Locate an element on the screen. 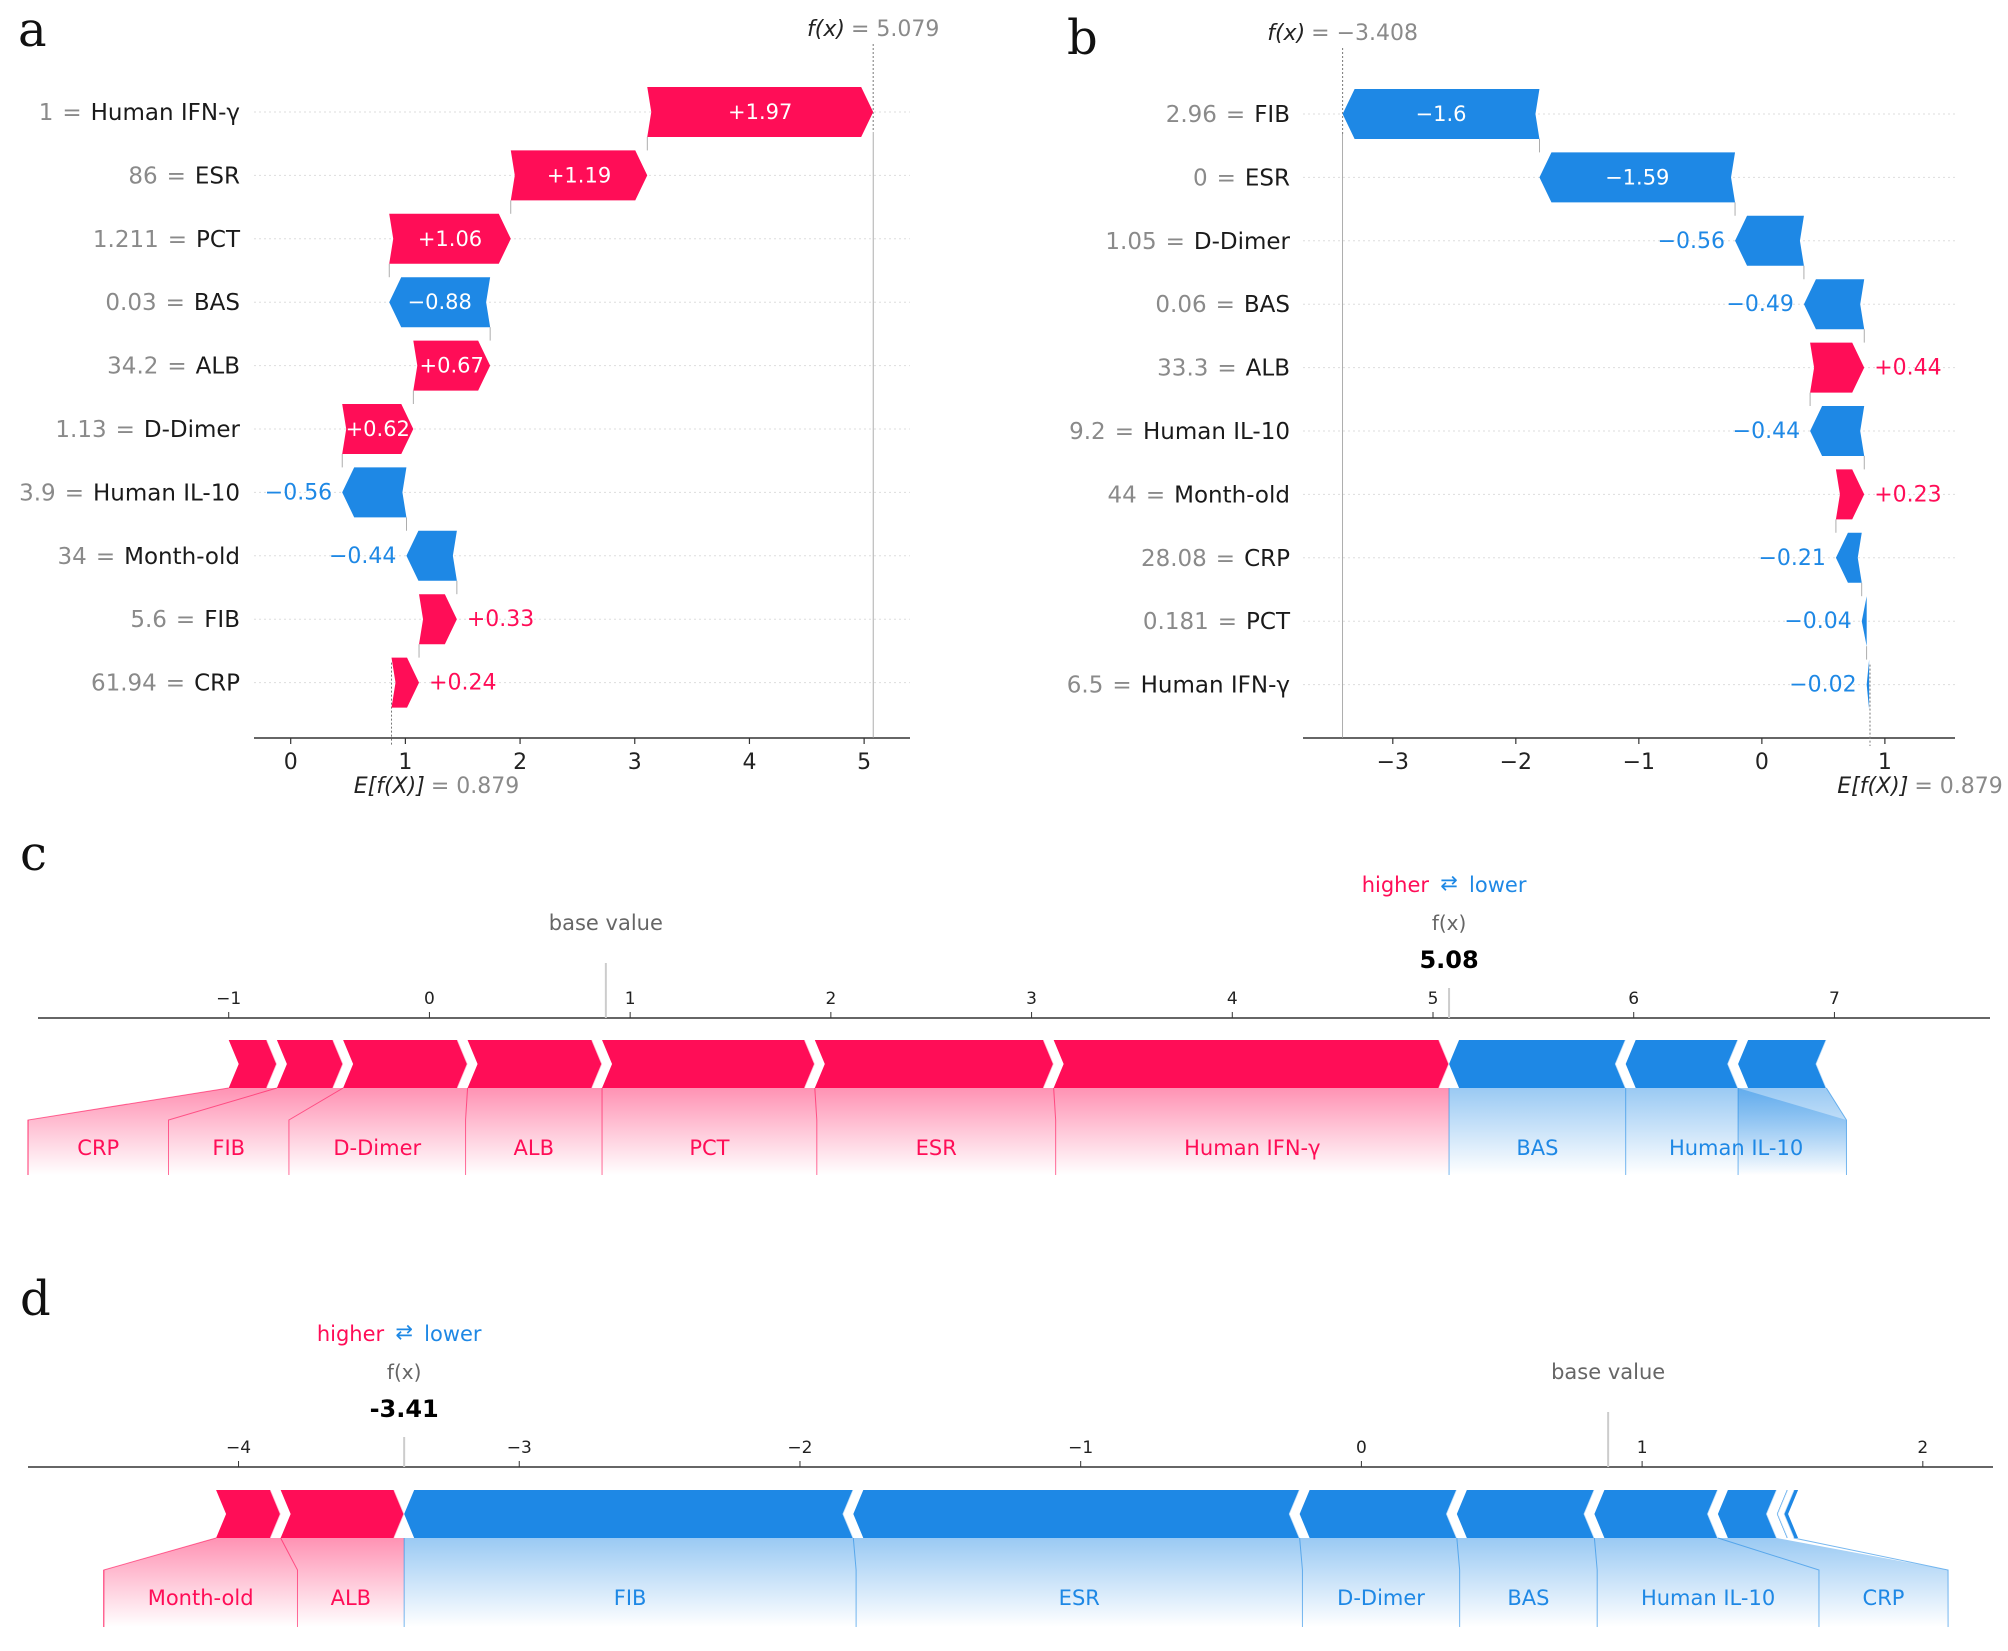  feature-name: Human IFN-γ is located at coordinates (165, 113).